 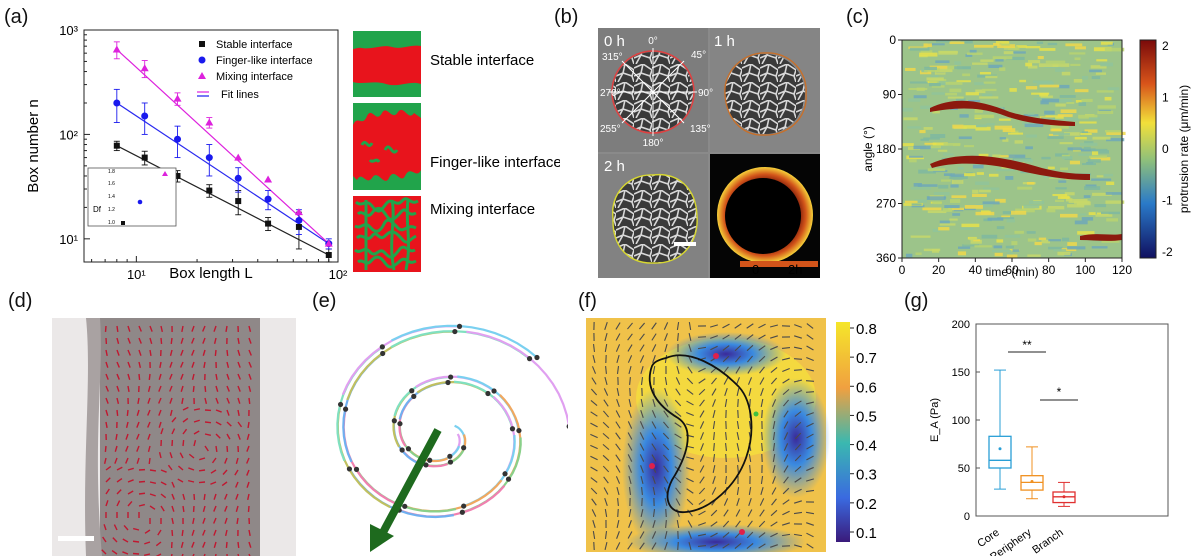 I want to click on legend-marker-mixing, so click(x=202, y=75).